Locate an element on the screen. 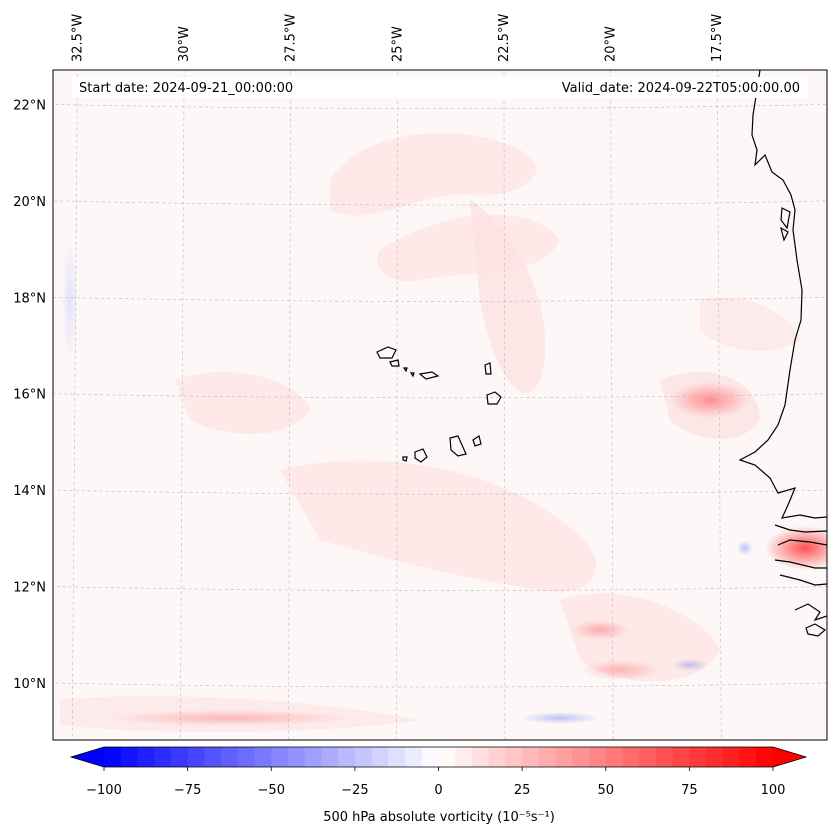 The image size is (837, 839). colorbar-extend-min-arrow is located at coordinates (87, 757).